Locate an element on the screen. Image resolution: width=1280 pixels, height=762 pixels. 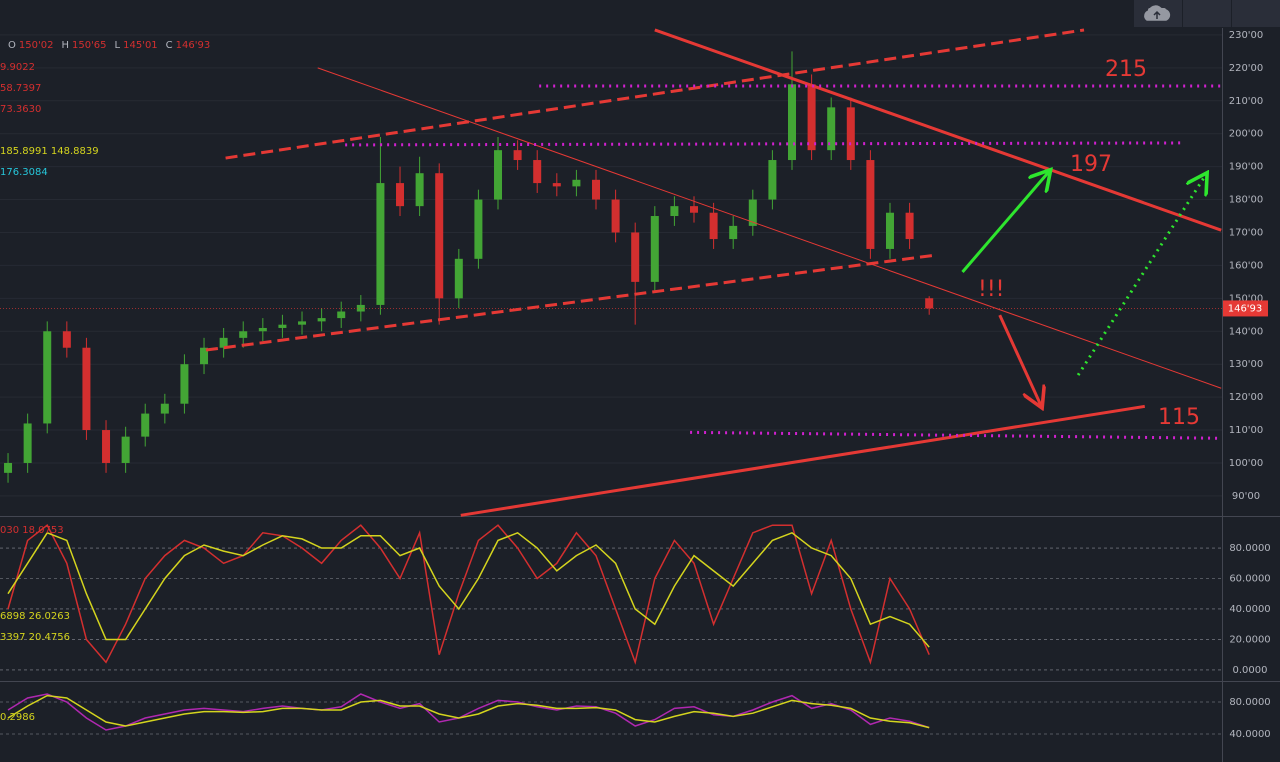
y-tick-label: 160'00 is located at coordinates (1246, 265).